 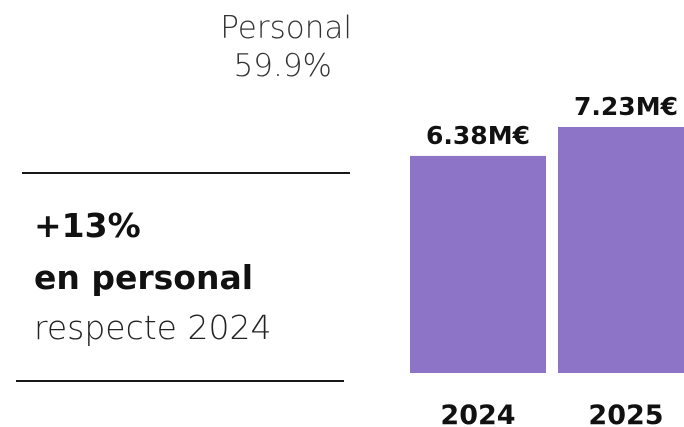 What do you see at coordinates (478, 264) in the screenshot?
I see `bar-2024` at bounding box center [478, 264].